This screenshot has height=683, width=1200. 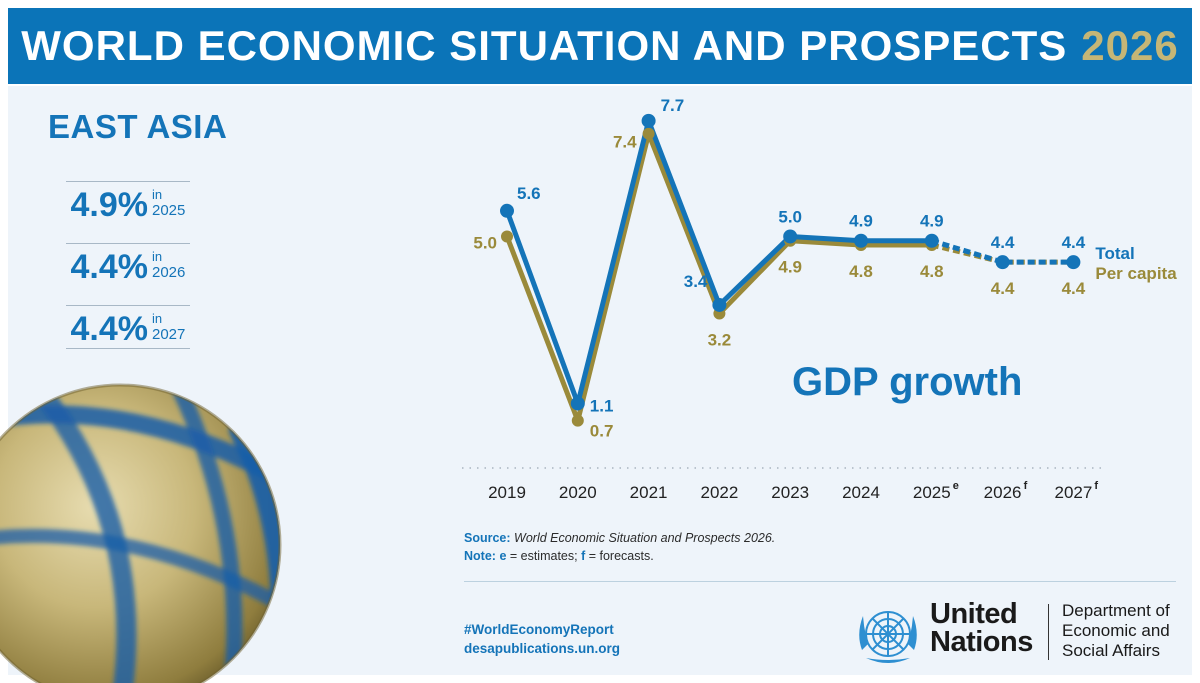 What do you see at coordinates (578, 492) in the screenshot?
I see `x-tick-label: 2020` at bounding box center [578, 492].